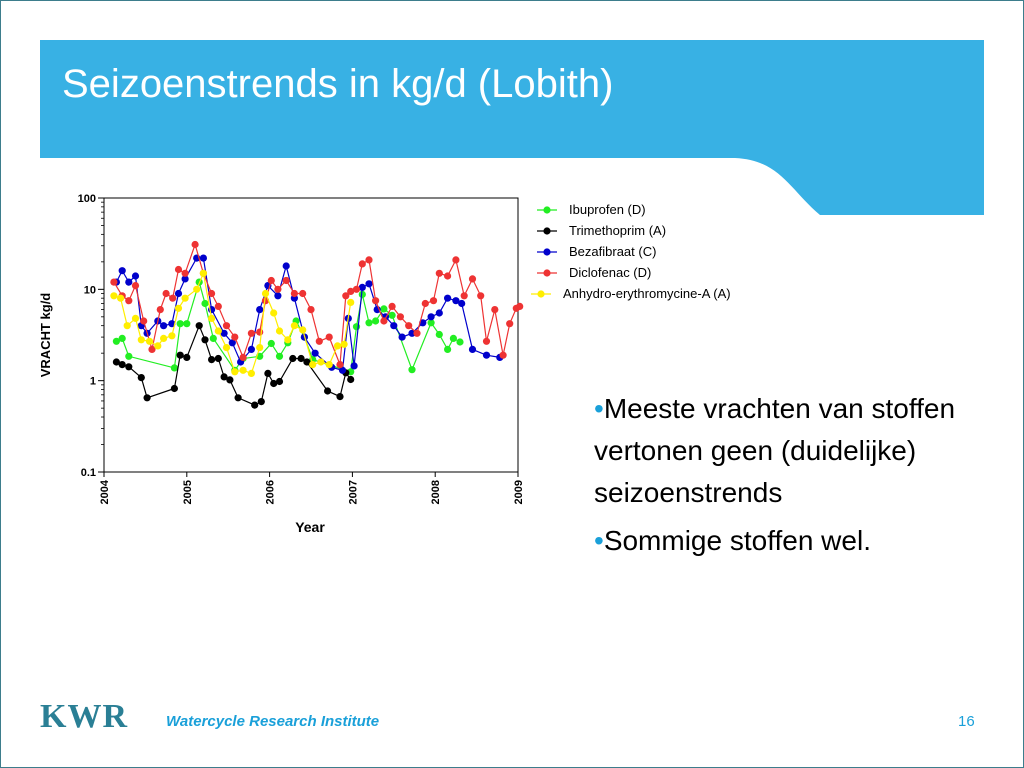 Image resolution: width=1024 pixels, height=768 pixels. Describe the element at coordinates (87, 199) in the screenshot. I see `y-tick-label: 100` at that location.